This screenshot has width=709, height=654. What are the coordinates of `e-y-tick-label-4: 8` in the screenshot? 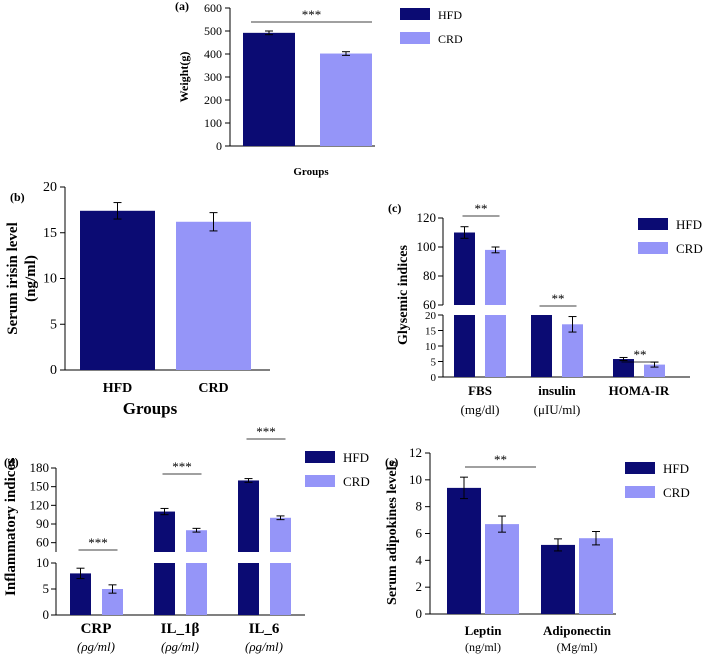 It's located at (419, 506).